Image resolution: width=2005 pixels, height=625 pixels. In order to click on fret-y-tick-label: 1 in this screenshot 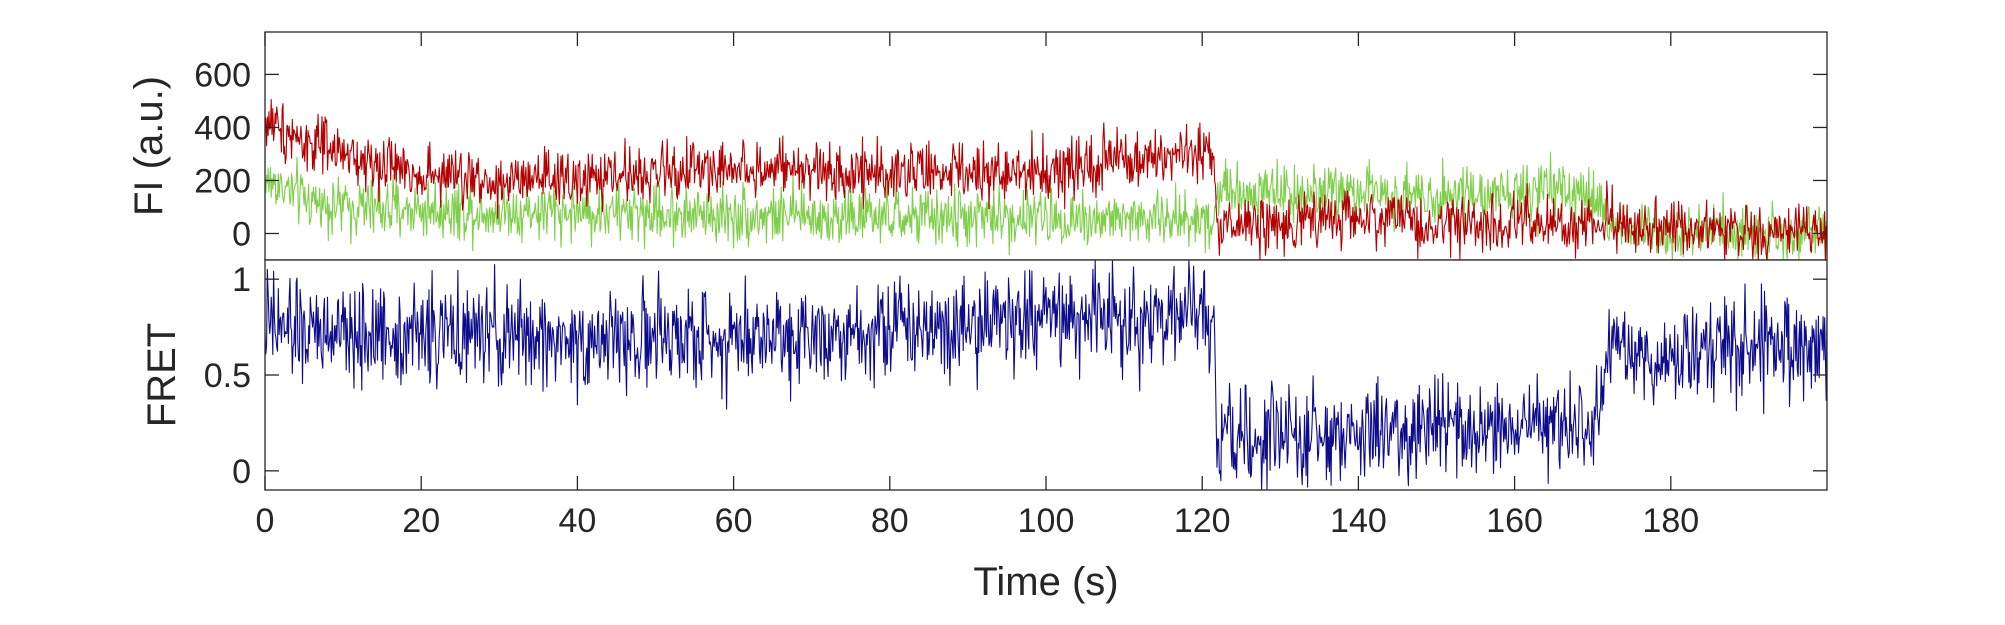, I will do `click(241, 280)`.